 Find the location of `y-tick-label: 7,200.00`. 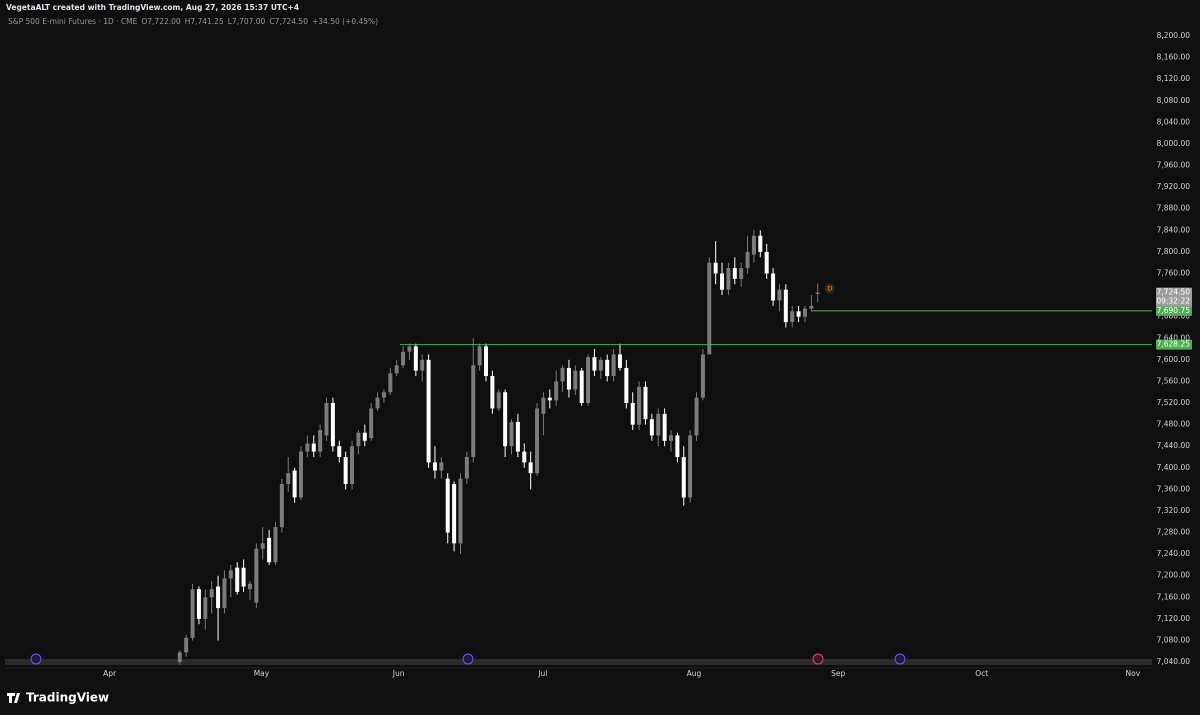

y-tick-label: 7,200.00 is located at coordinates (1174, 575).